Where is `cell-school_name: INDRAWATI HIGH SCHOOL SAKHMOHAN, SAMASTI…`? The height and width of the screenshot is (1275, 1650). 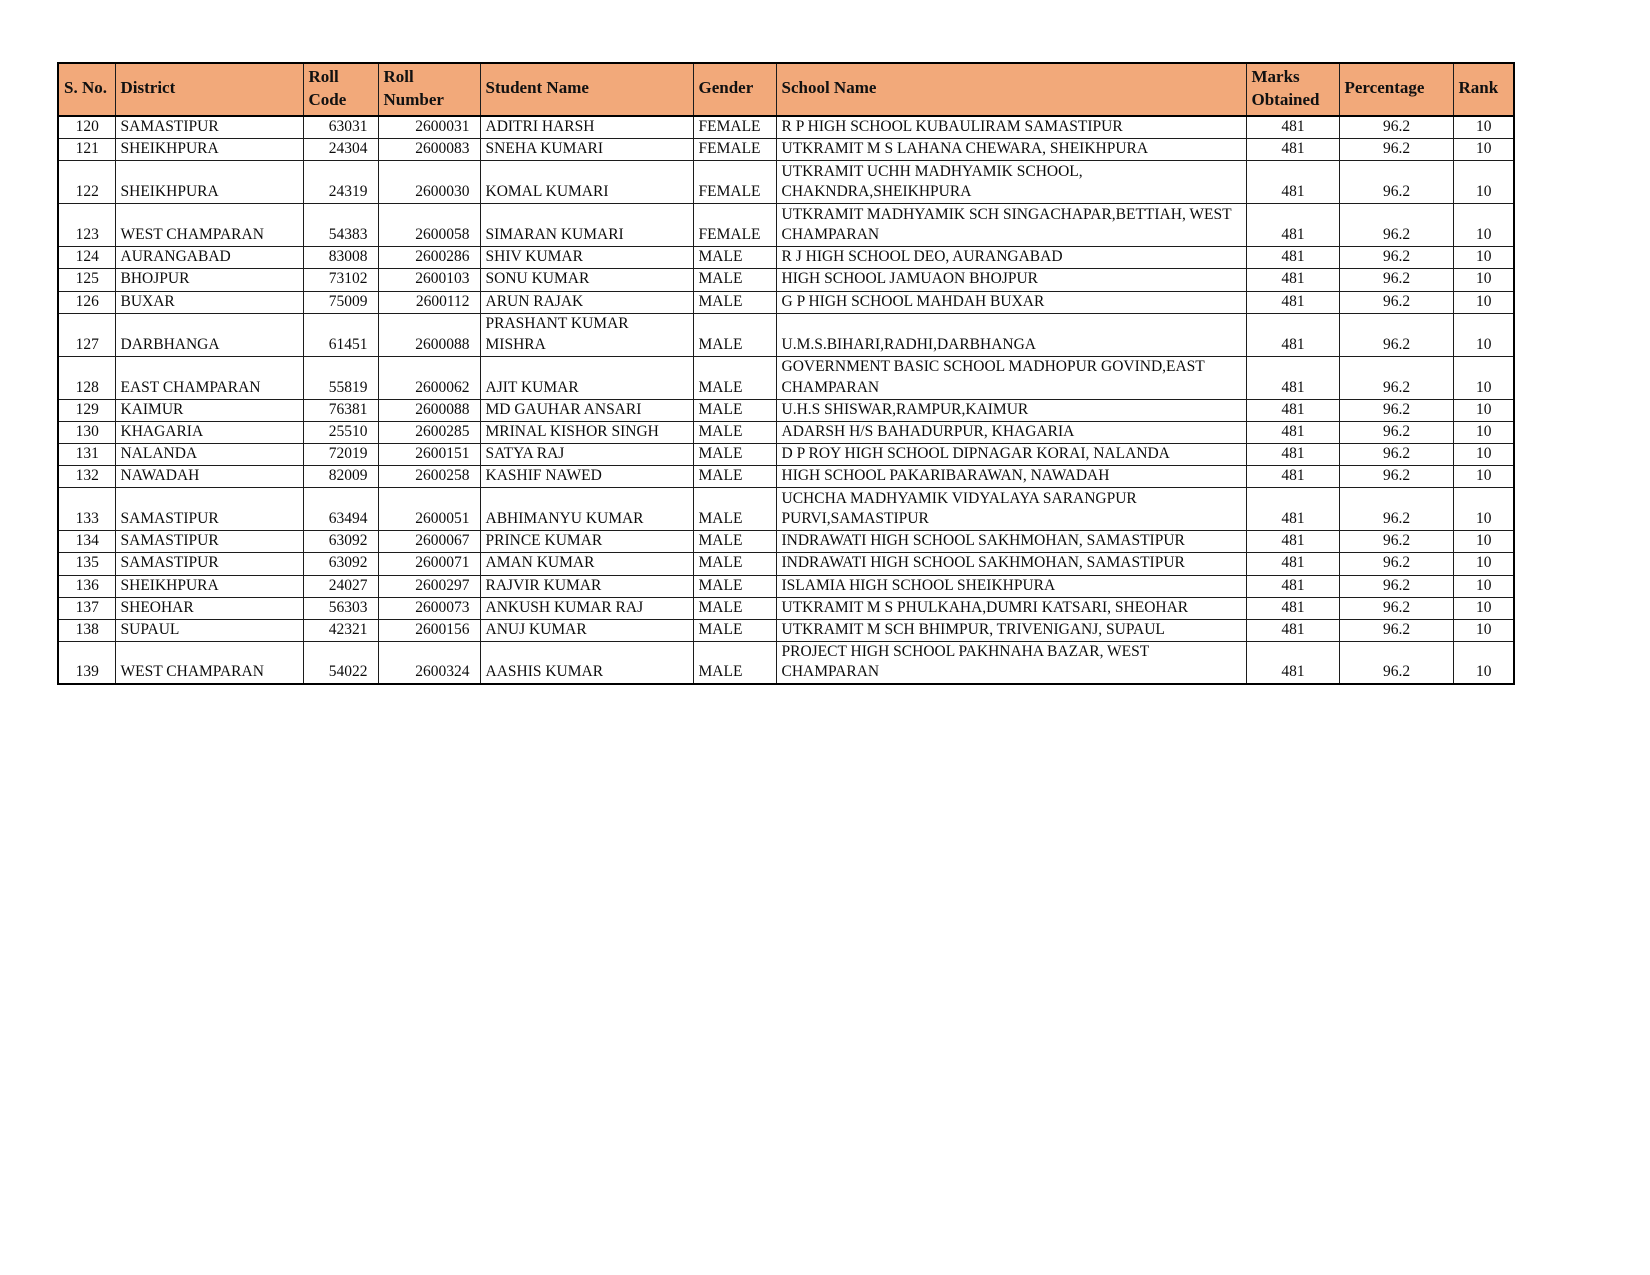
cell-school_name: INDRAWATI HIGH SCHOOL SAKHMOHAN, SAMASTI… is located at coordinates (1011, 542).